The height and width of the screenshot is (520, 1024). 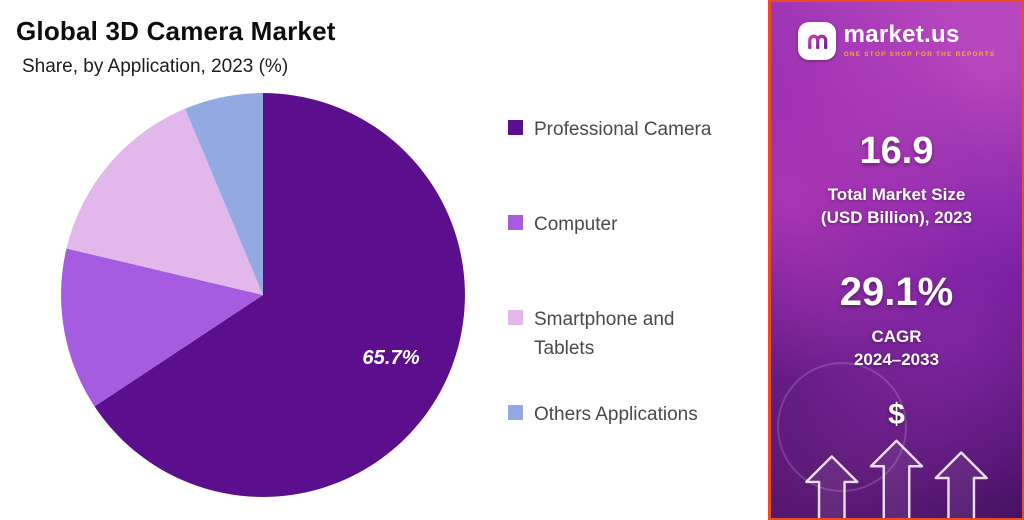 I want to click on market-us-logo-icon, so click(x=816, y=41).